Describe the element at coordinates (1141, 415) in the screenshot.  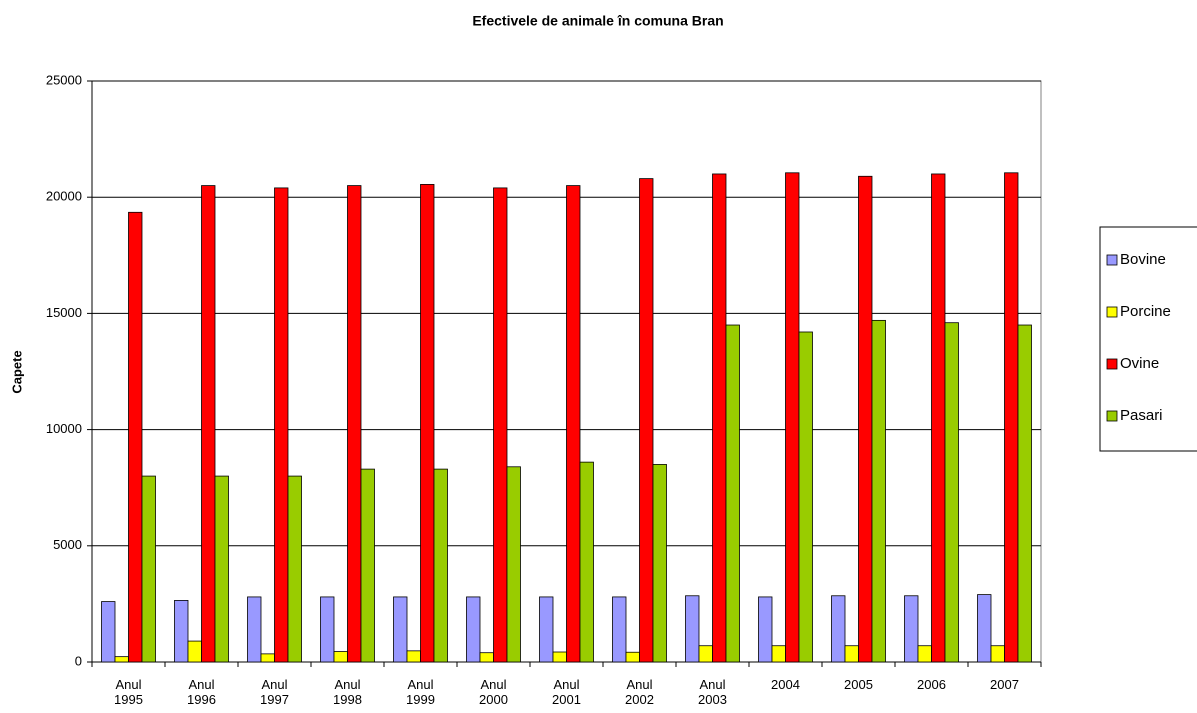
I see `legend-label: Pasari` at that location.